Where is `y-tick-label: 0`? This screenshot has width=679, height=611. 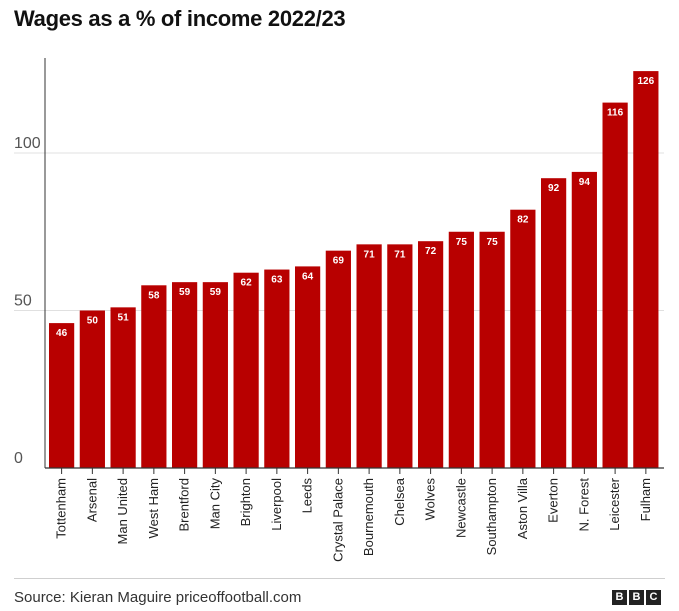 y-tick-label: 0 is located at coordinates (18, 458).